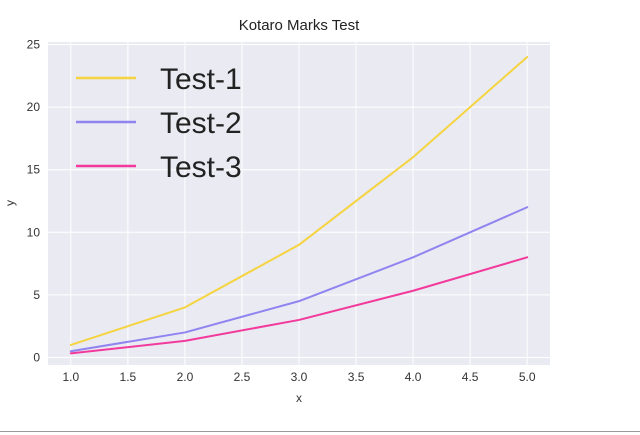  What do you see at coordinates (201, 123) in the screenshot?
I see `legend-label-2: Test-2` at bounding box center [201, 123].